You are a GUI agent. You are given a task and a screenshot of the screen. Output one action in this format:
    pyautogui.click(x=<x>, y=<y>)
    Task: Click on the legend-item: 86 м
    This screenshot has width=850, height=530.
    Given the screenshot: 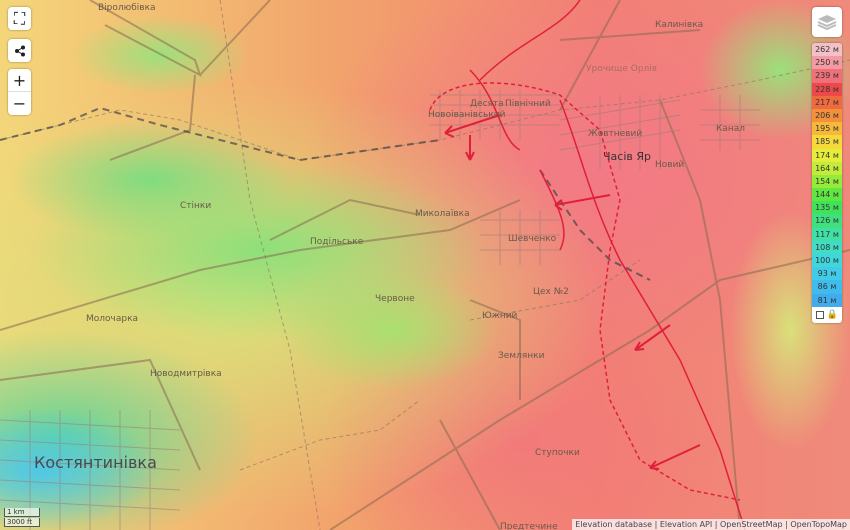 What is the action you would take?
    pyautogui.click(x=827, y=287)
    